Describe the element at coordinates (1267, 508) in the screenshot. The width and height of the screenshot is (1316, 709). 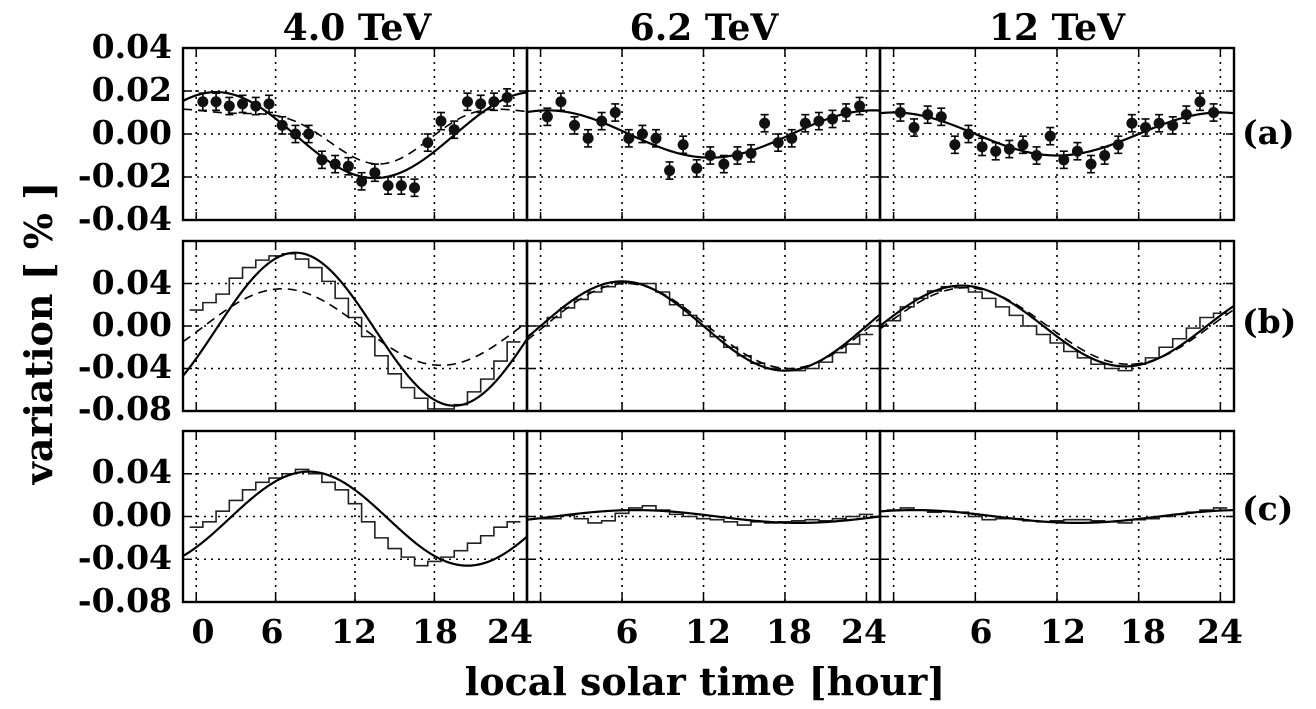
I see `row-label-c: (c)` at that location.